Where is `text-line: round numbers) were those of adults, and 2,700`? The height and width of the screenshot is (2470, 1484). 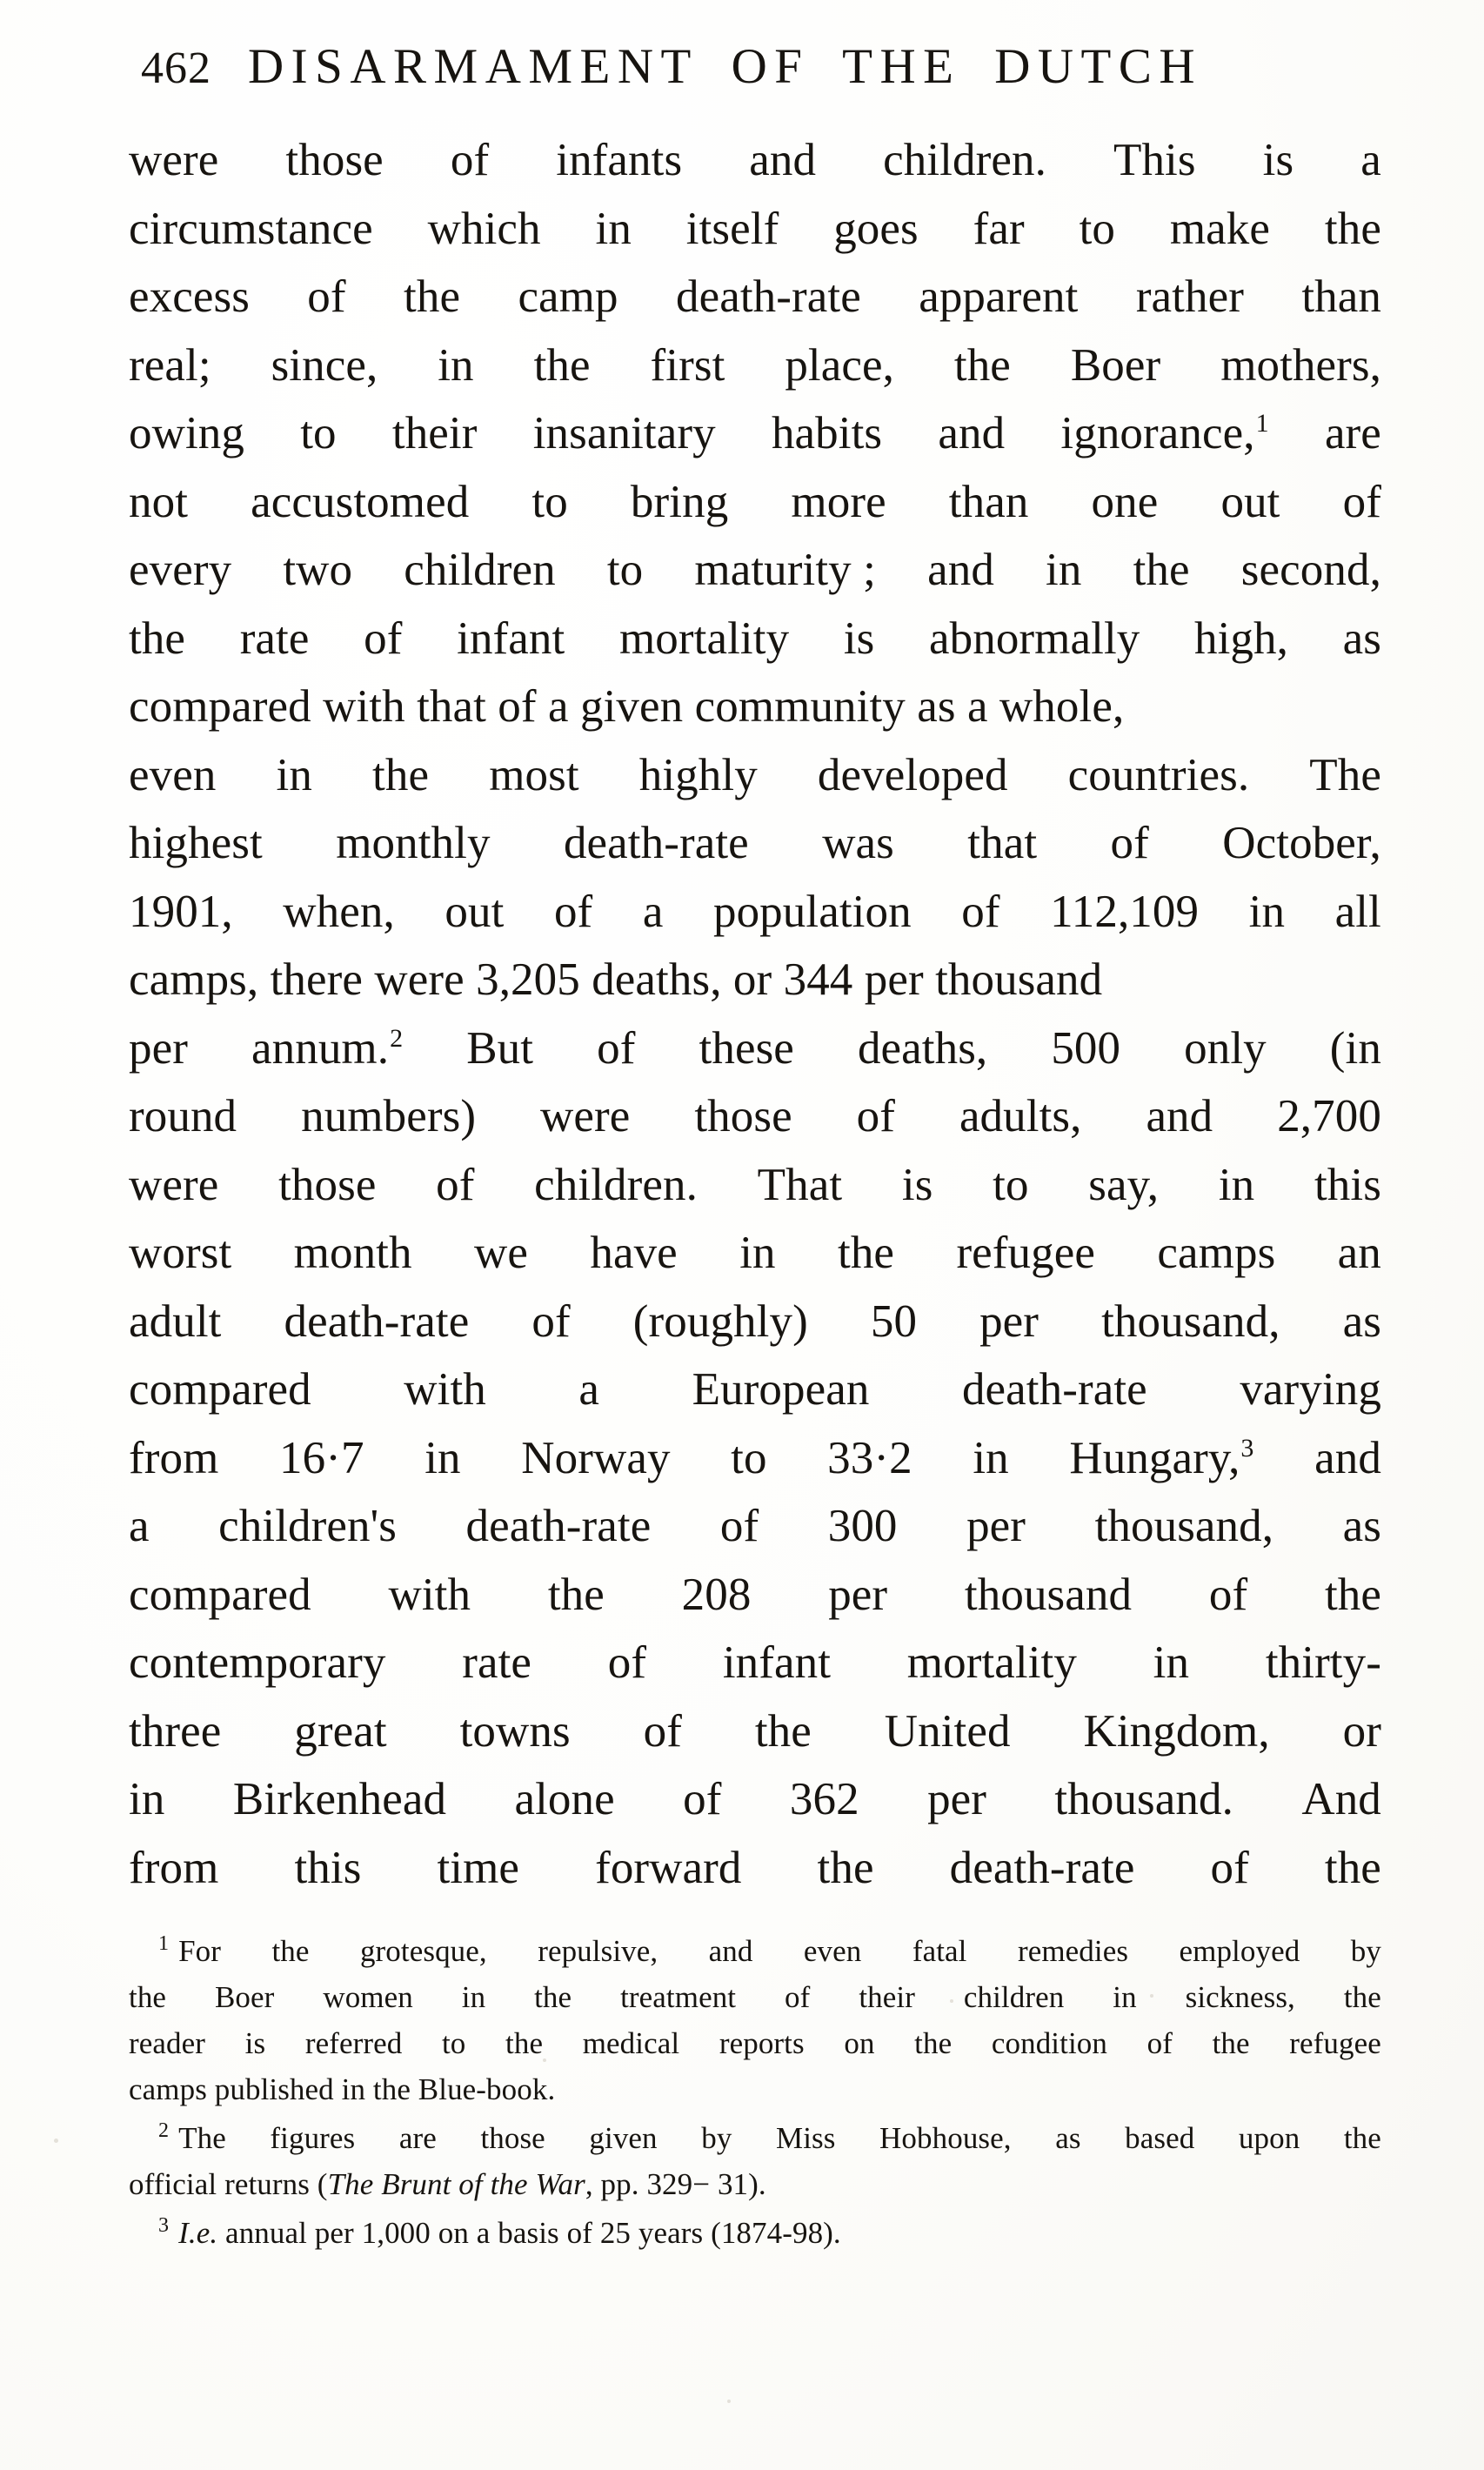
text-line: round numbers) were those of adults, and 2,700 is located at coordinates (755, 1116).